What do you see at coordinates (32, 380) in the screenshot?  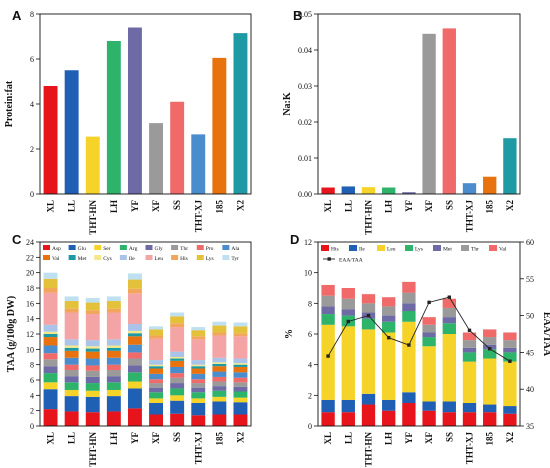 I see `ytick-label-c: 6` at bounding box center [32, 380].